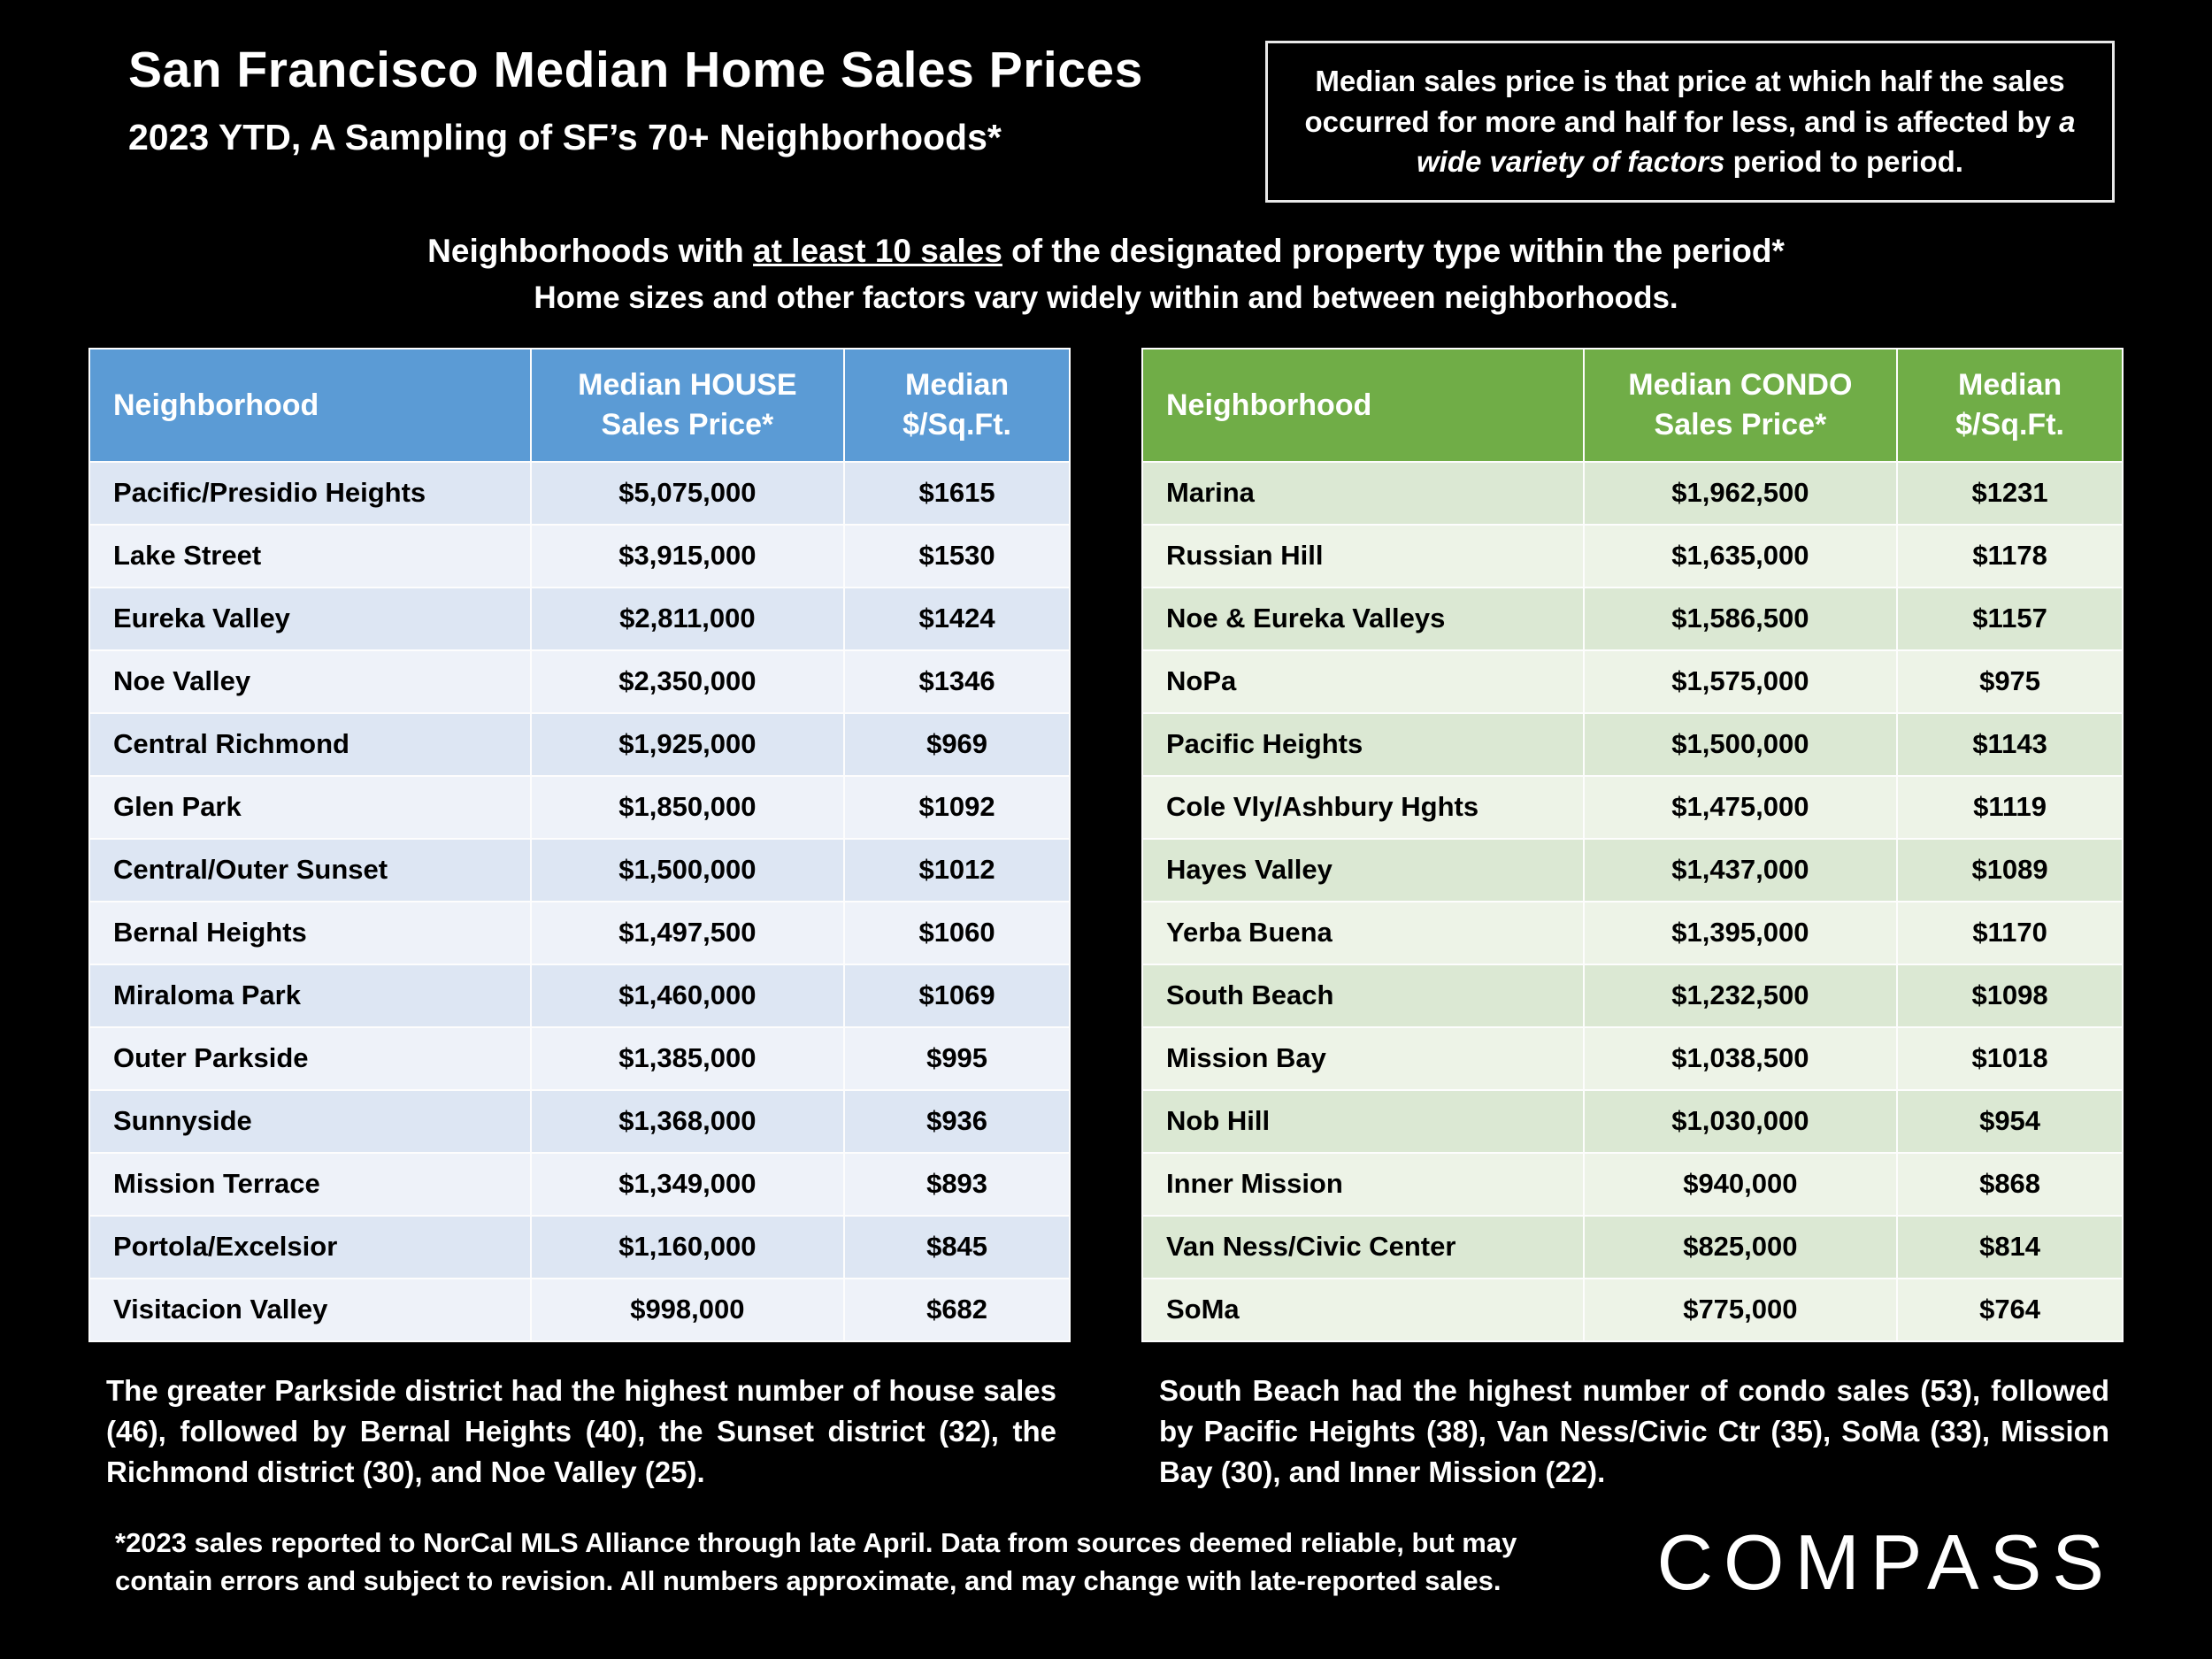 This screenshot has width=2212, height=1659. Describe the element at coordinates (310, 1058) in the screenshot. I see `neighborhood-cell: Outer Parkside` at that location.